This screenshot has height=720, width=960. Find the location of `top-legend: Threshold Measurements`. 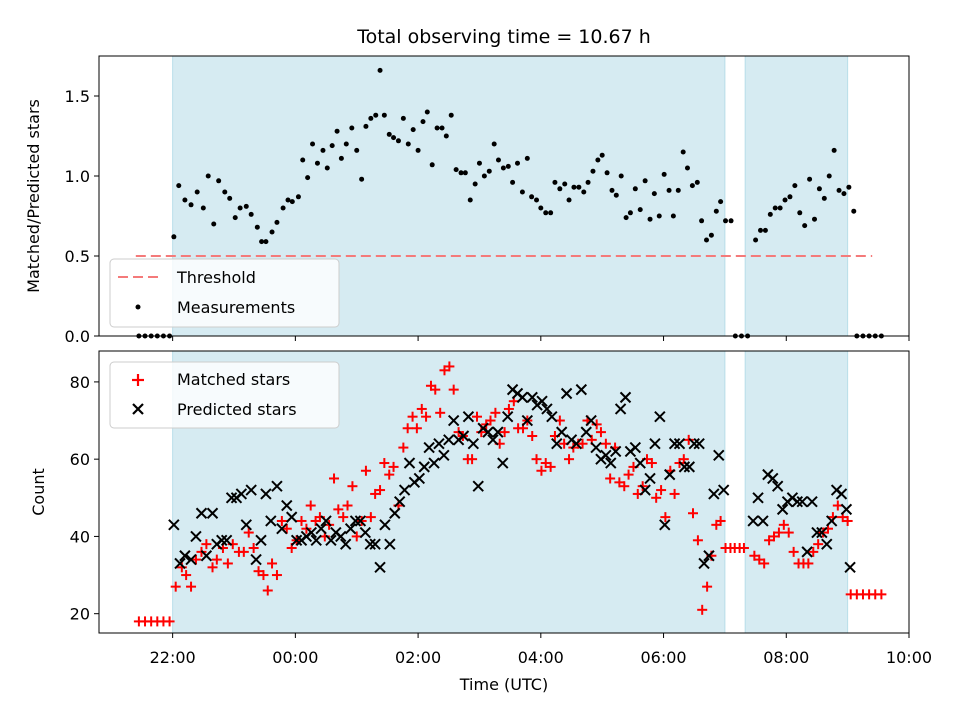

top-legend: Threshold Measurements is located at coordinates (224, 293).